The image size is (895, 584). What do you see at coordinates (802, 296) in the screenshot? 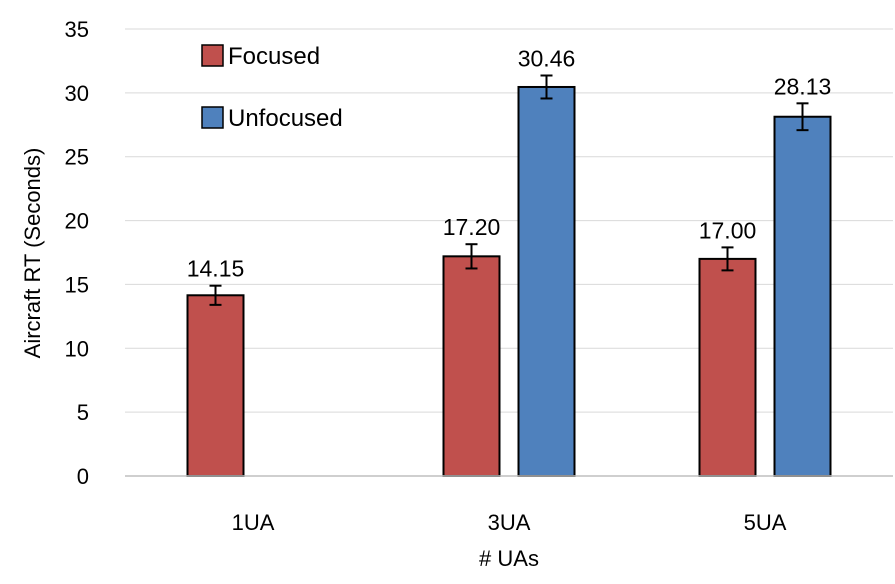
I see `bar-unfocused-5ua` at bounding box center [802, 296].